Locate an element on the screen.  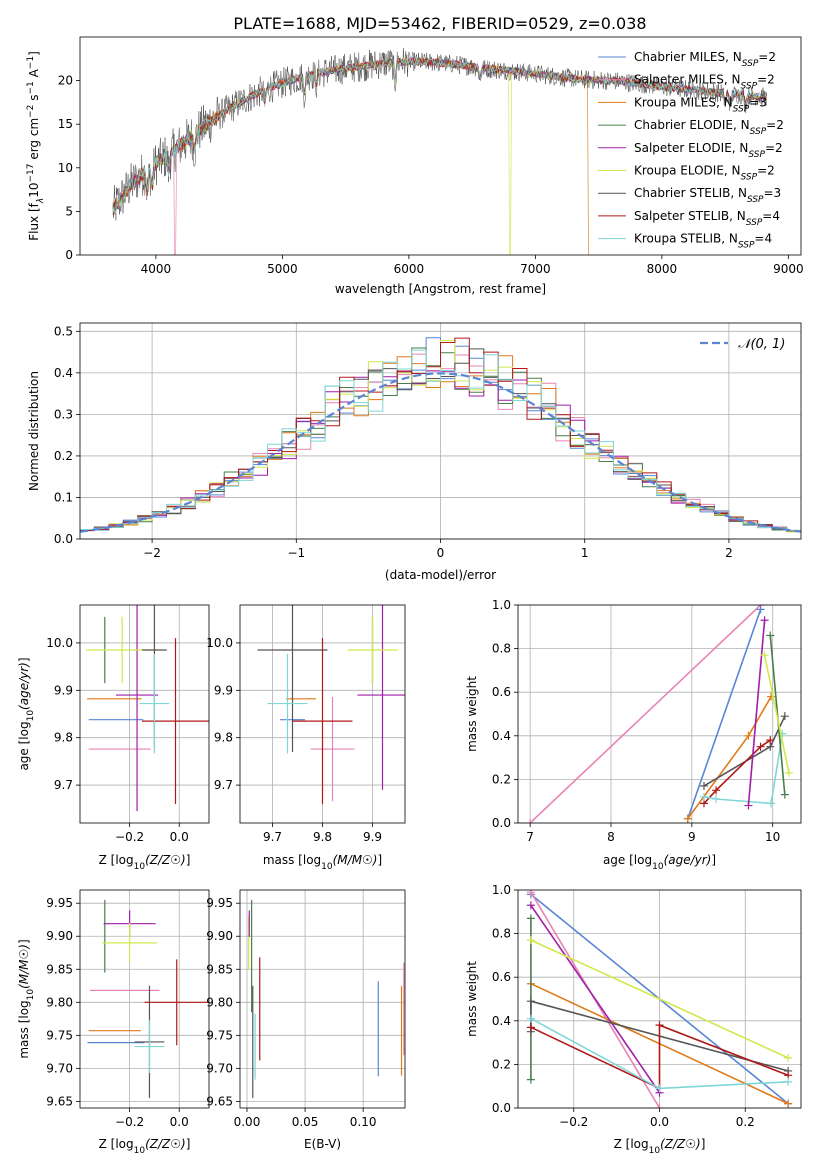
weight-line-cMILES is located at coordinates (724, 714).